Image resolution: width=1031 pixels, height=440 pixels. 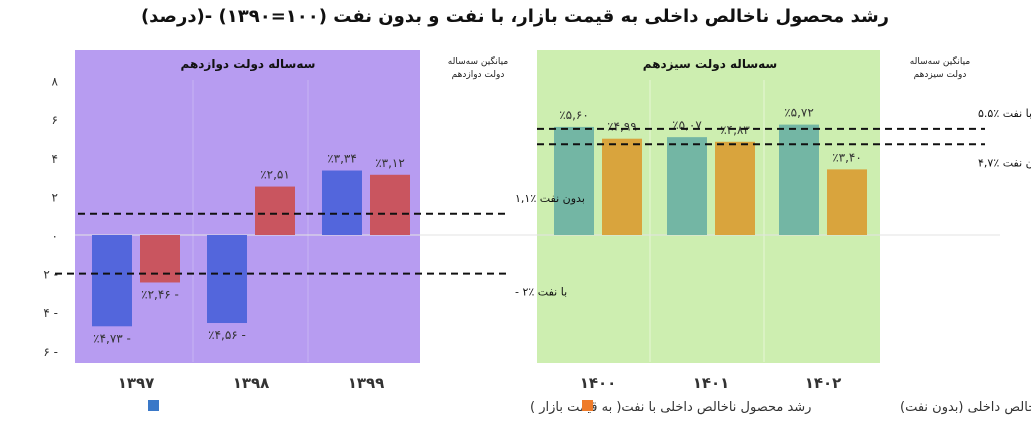 I want to click on y-tick-label: ۸, so click(x=55, y=82).